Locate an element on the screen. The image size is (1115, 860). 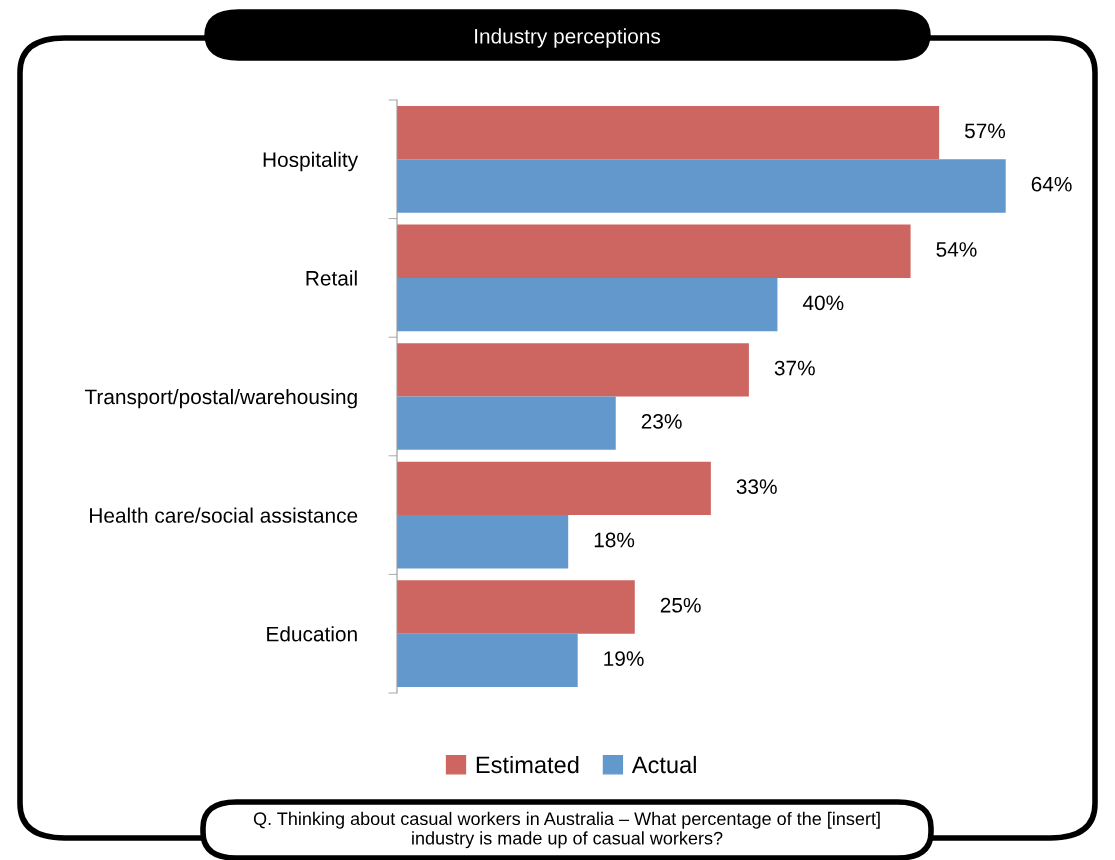
y-tick-label: Retail is located at coordinates (331, 278).